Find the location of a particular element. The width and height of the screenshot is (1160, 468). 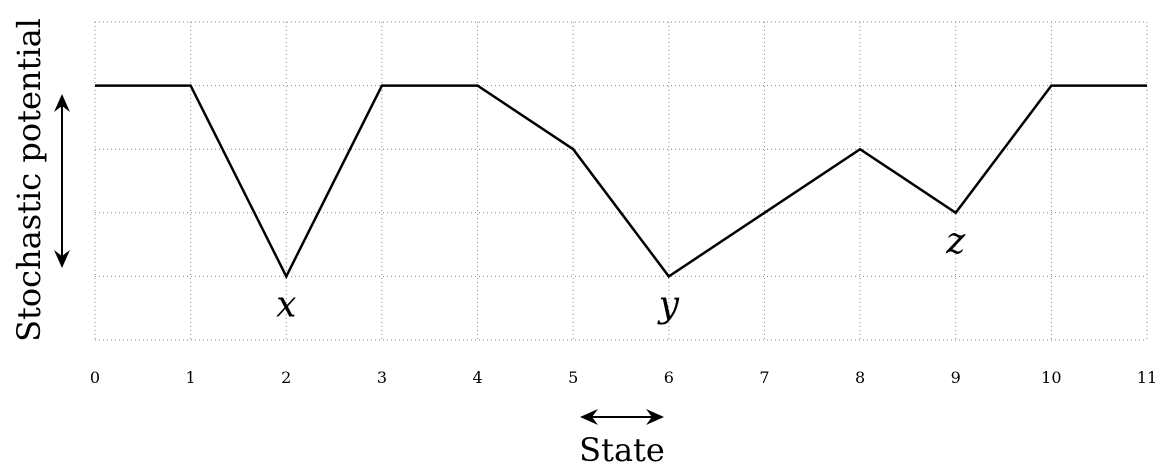

x-tick-label: 8 is located at coordinates (860, 377).